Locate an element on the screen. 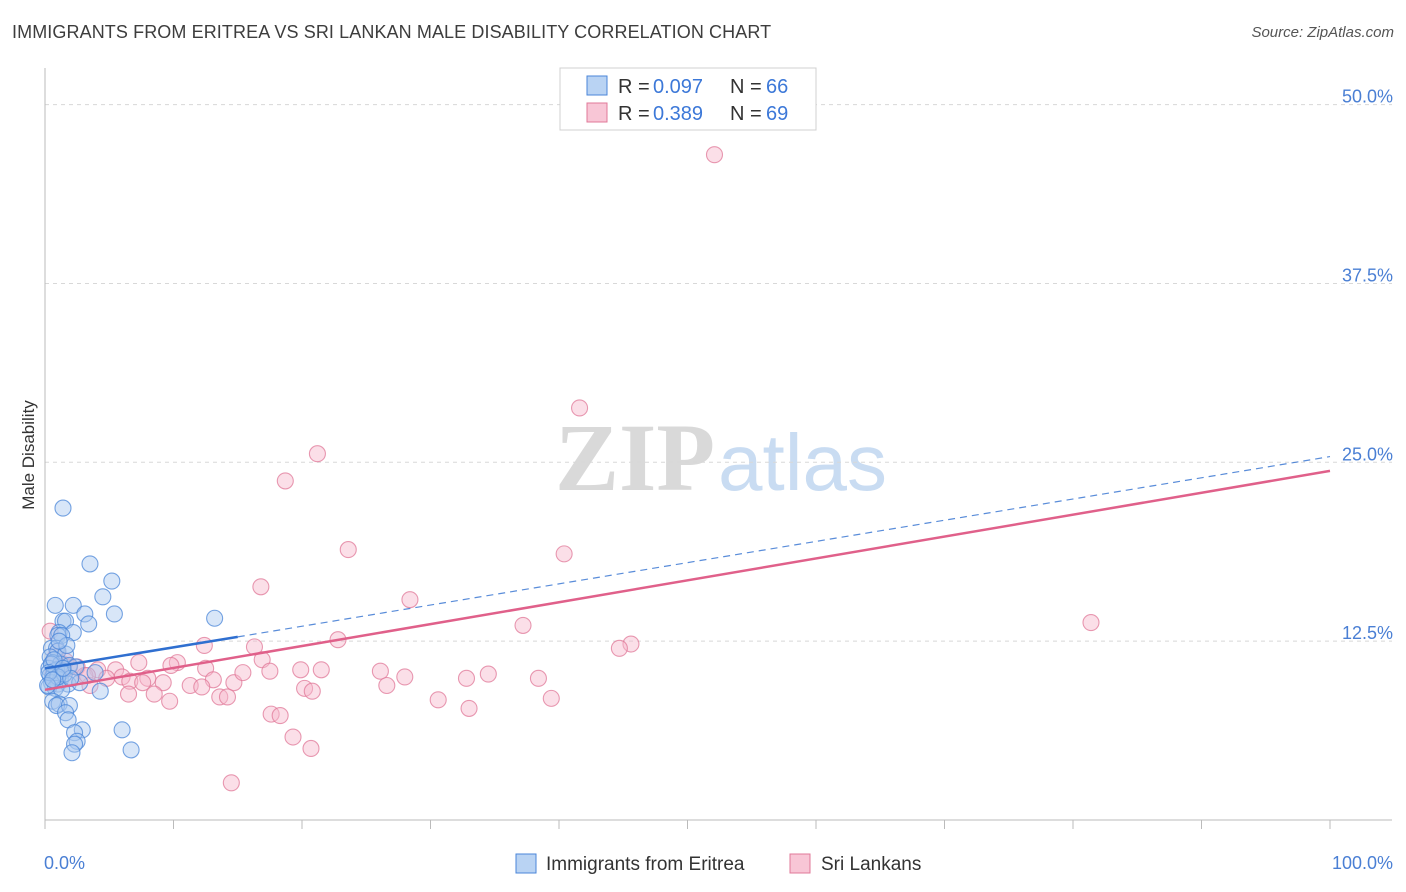  legend-n-value-eritrea: 66 is located at coordinates (777, 87).